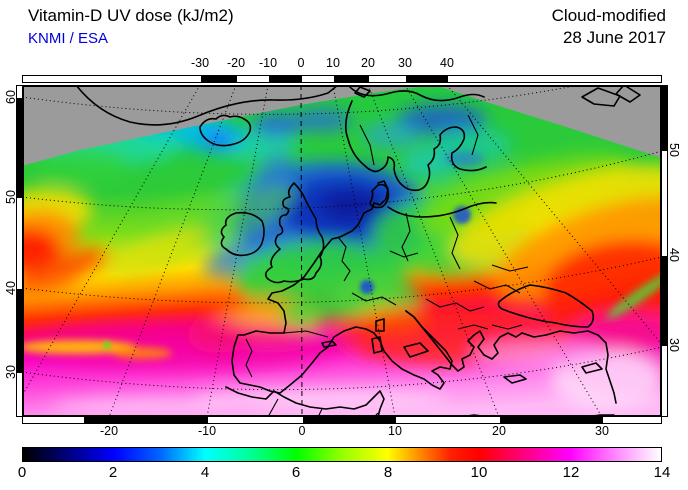 The height and width of the screenshot is (490, 688). What do you see at coordinates (662, 472) in the screenshot?
I see `colorbar-tick-label: 14` at bounding box center [662, 472].